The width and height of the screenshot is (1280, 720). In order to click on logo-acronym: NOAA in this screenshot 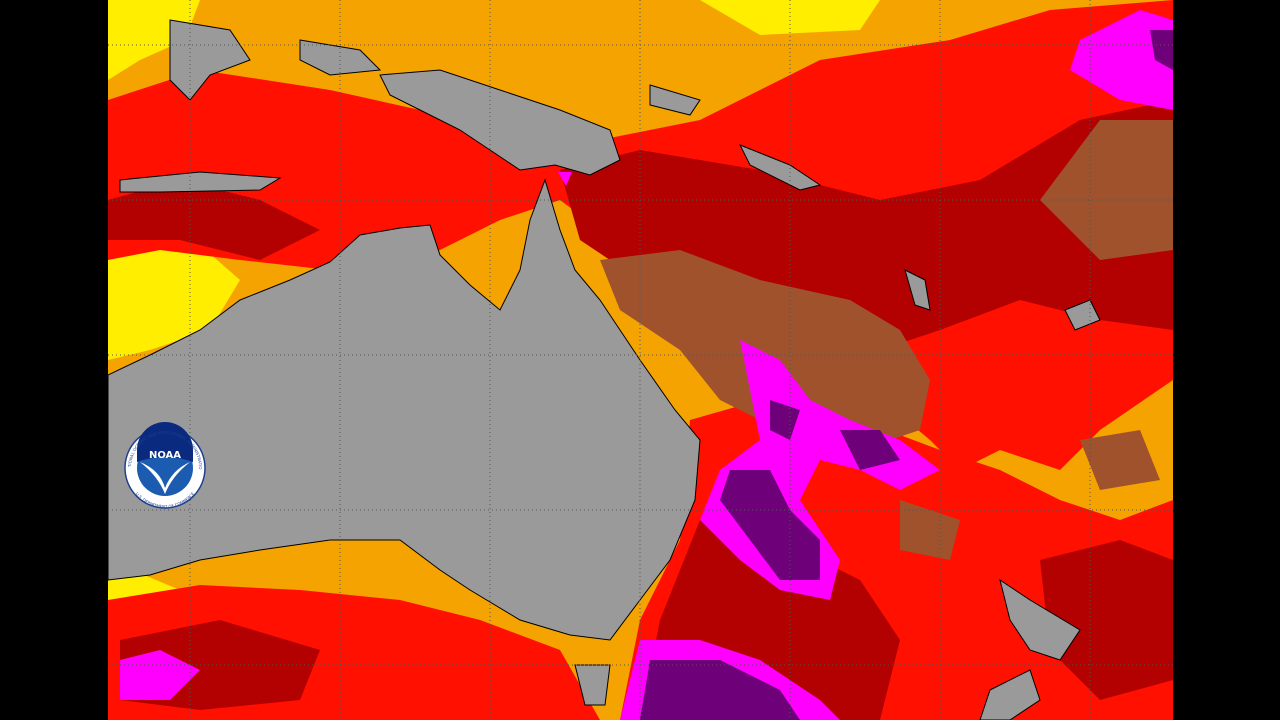, I will do `click(165, 455)`.